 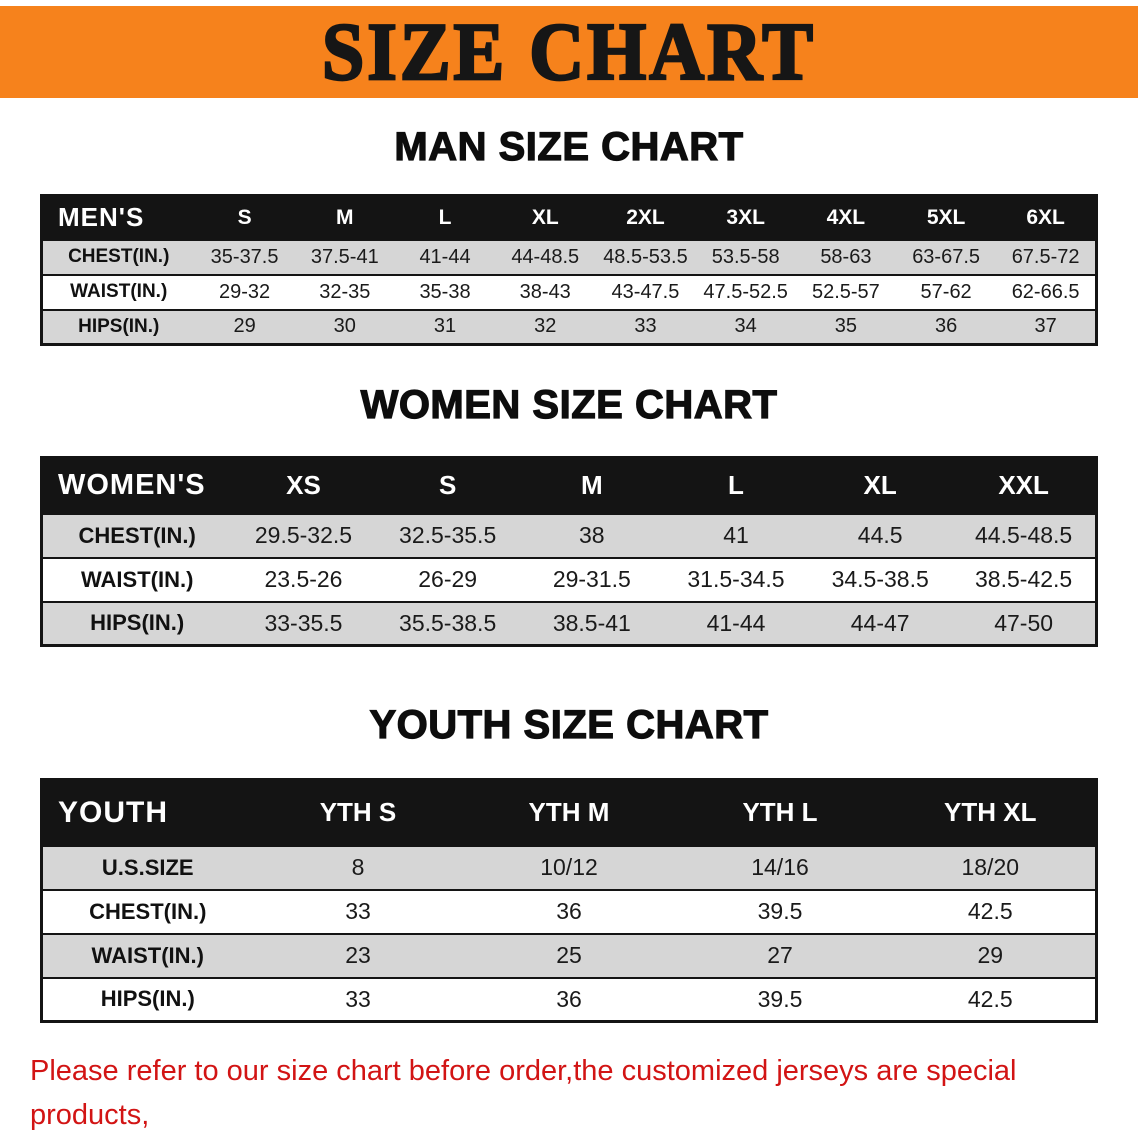 What do you see at coordinates (880, 622) in the screenshot?
I see `value-cell: 44-47` at bounding box center [880, 622].